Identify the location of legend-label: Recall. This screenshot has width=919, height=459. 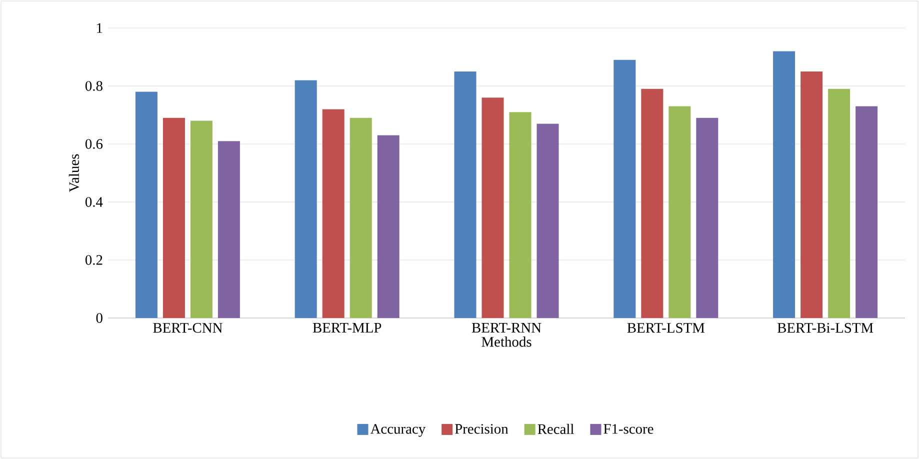
(556, 429).